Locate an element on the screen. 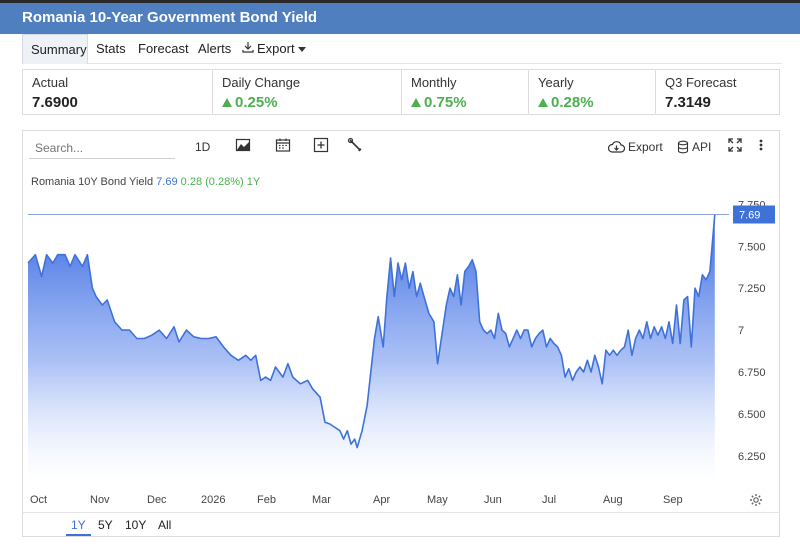  title-bar: Romania 10-Year Government Bond Yield is located at coordinates (400, 17).